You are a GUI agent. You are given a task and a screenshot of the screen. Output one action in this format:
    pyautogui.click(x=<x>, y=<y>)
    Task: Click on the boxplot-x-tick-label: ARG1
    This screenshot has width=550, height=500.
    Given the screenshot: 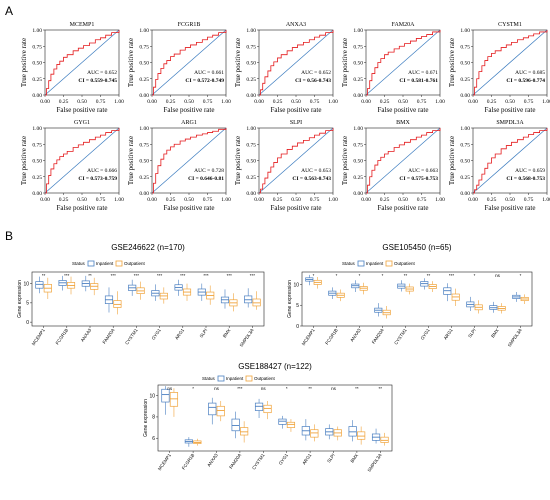 What is the action you would take?
    pyautogui.click(x=179, y=333)
    